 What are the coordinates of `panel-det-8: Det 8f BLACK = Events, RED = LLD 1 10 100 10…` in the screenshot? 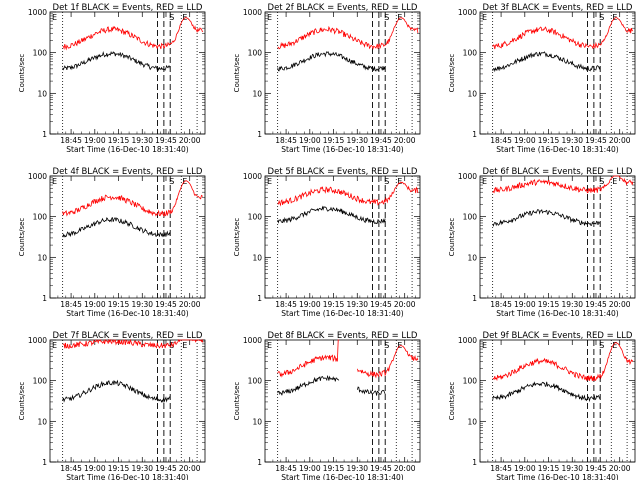 It's located at (327, 405).